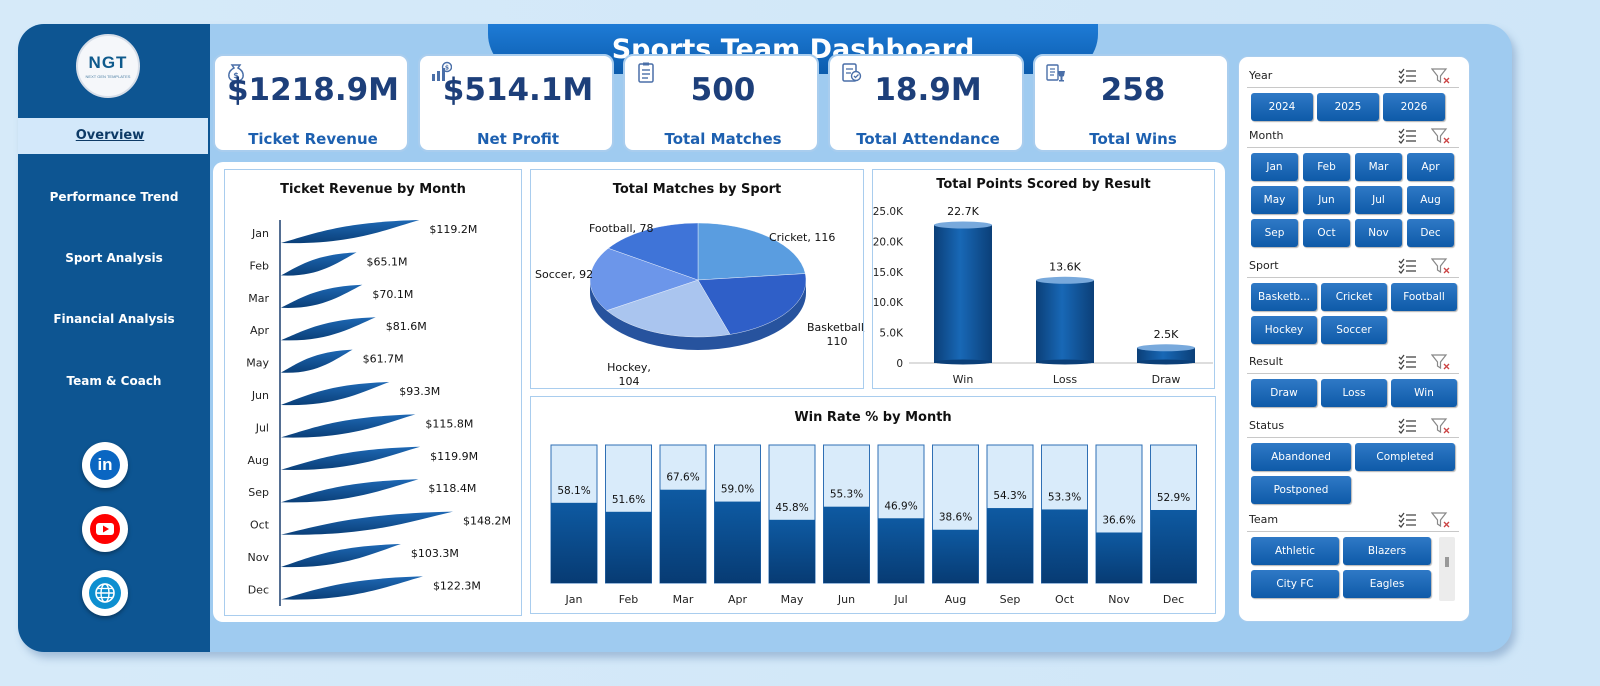 The width and height of the screenshot is (1600, 686). What do you see at coordinates (1378, 200) in the screenshot?
I see `slicer-month-option: Jul` at bounding box center [1378, 200].